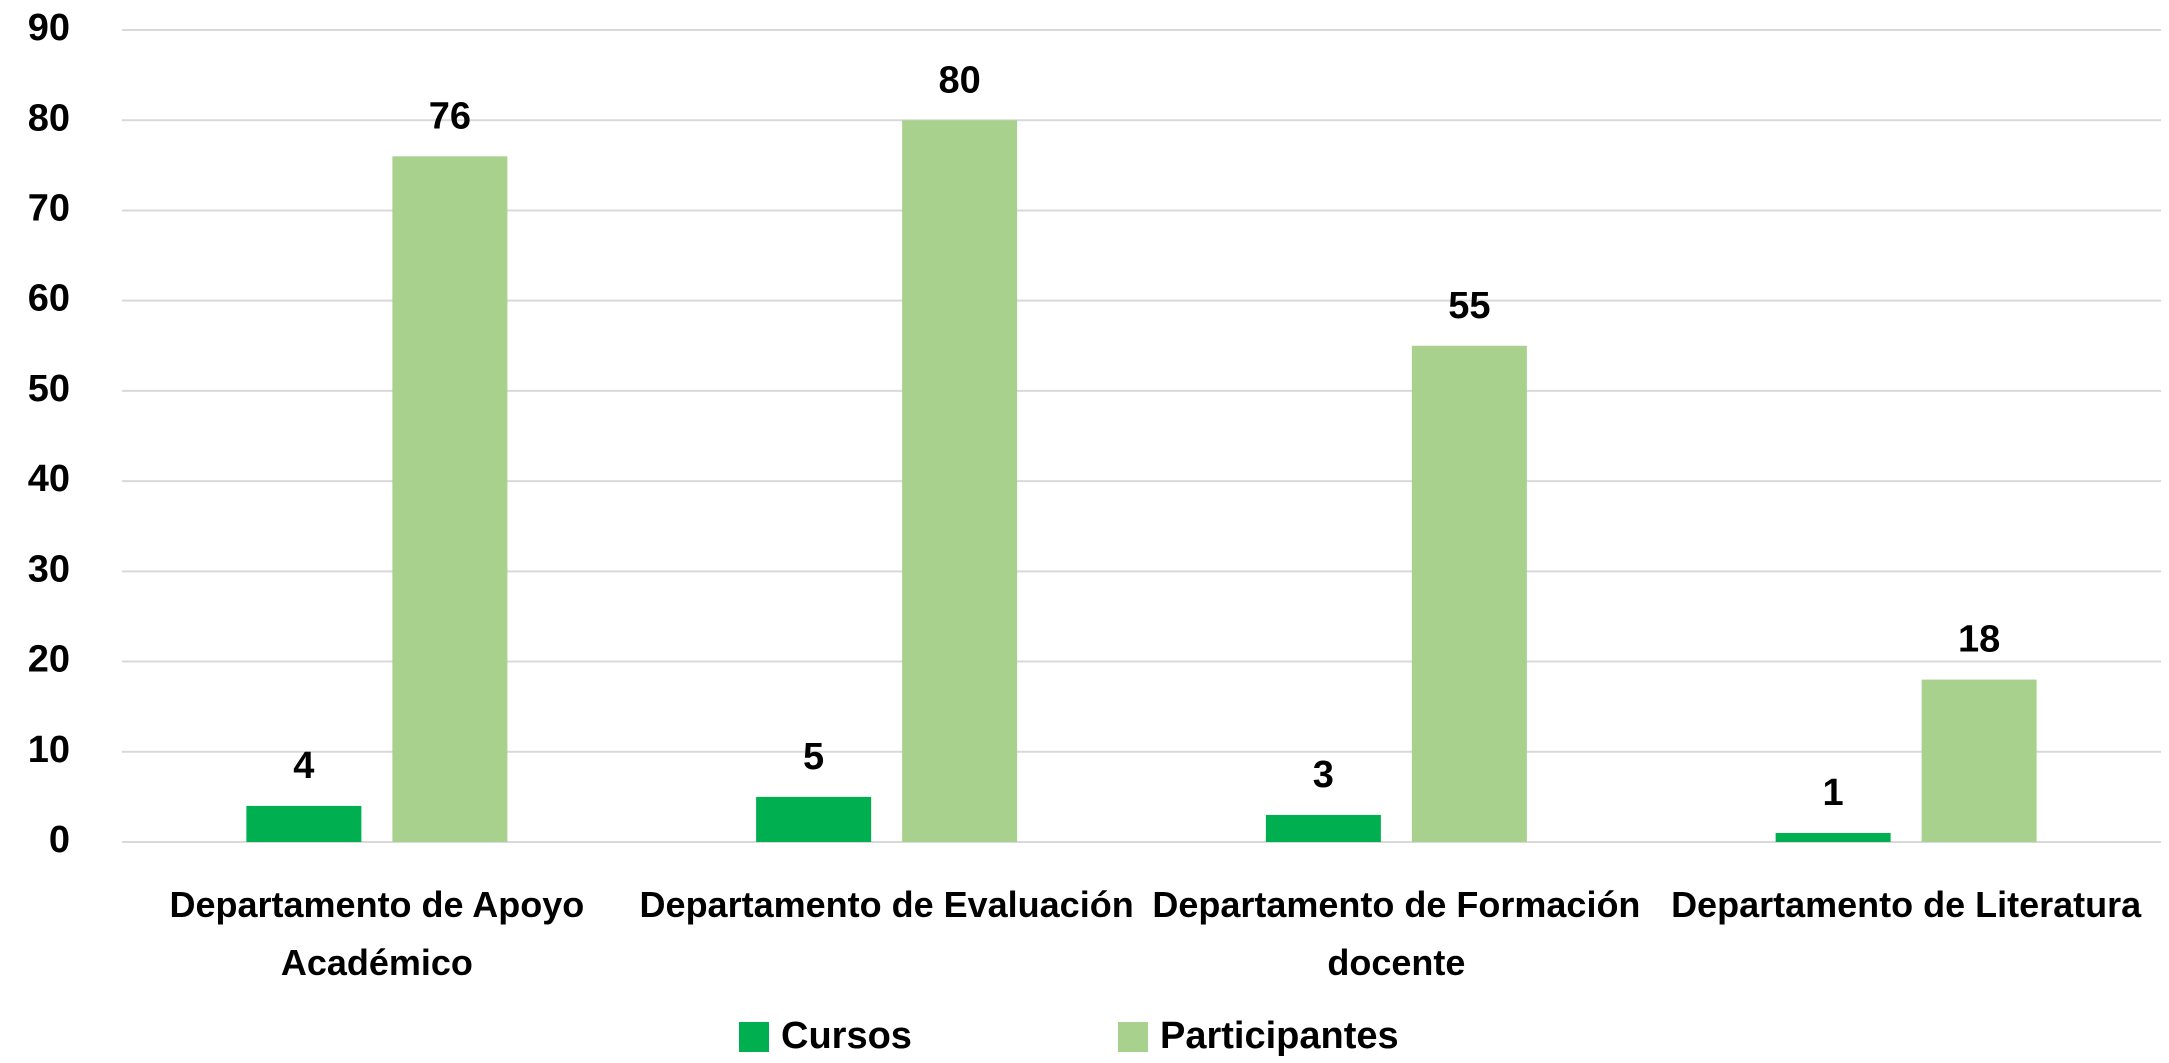 The image size is (2169, 1063). Describe the element at coordinates (49, 569) in the screenshot. I see `y-tick-label: 30` at that location.